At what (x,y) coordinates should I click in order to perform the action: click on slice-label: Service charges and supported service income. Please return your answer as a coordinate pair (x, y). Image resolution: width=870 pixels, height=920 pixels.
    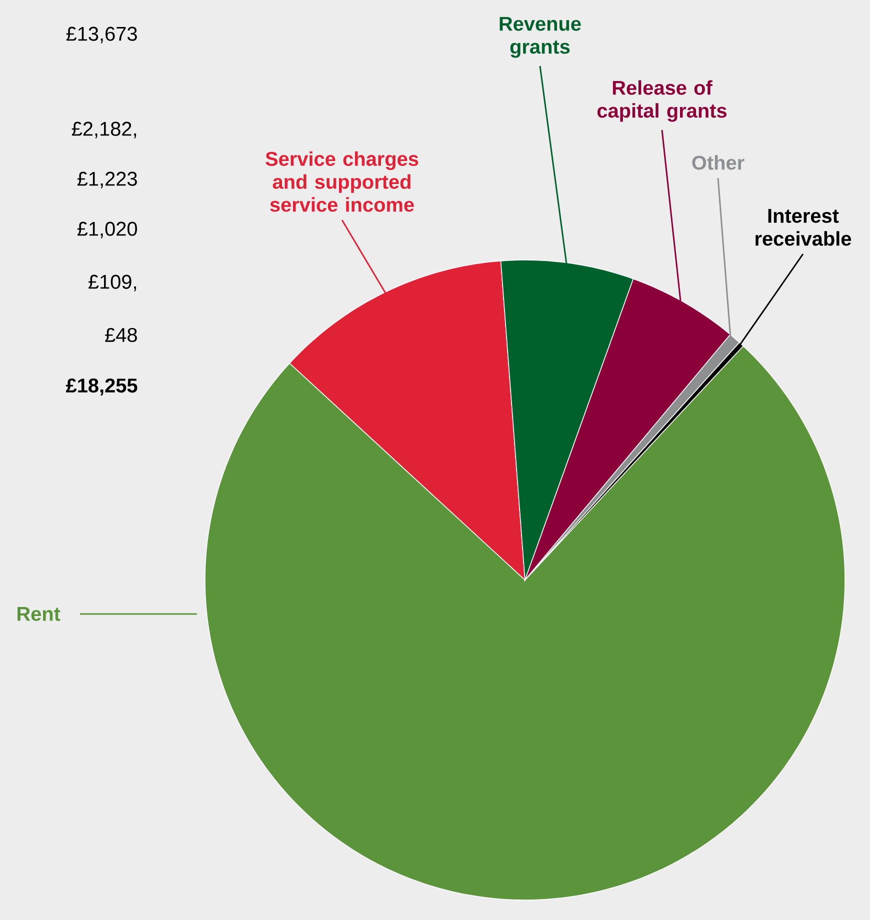
    Looking at the image, I should click on (342, 181).